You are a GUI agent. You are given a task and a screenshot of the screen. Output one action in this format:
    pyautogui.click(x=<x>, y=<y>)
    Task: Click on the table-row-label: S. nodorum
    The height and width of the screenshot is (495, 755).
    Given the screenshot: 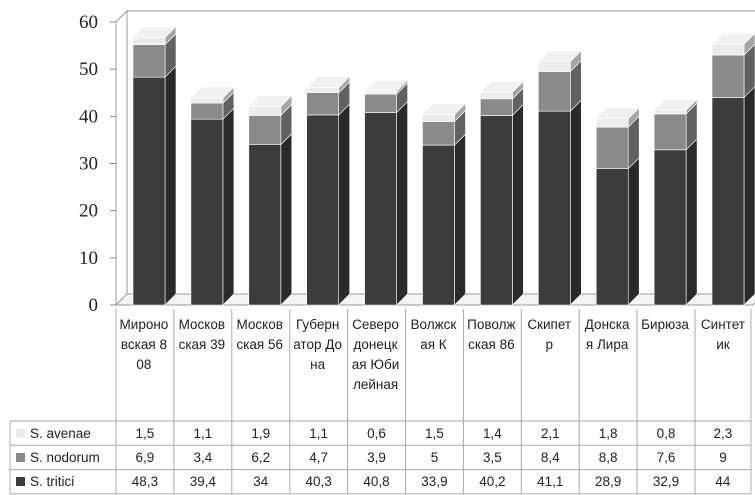 What is the action you would take?
    pyautogui.click(x=58, y=457)
    